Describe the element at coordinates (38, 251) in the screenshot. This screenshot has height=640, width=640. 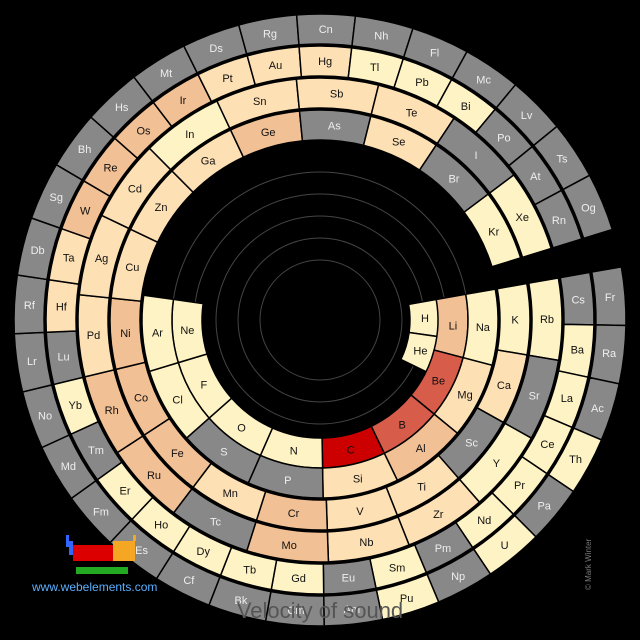
I see `element-symbol: Db` at that location.